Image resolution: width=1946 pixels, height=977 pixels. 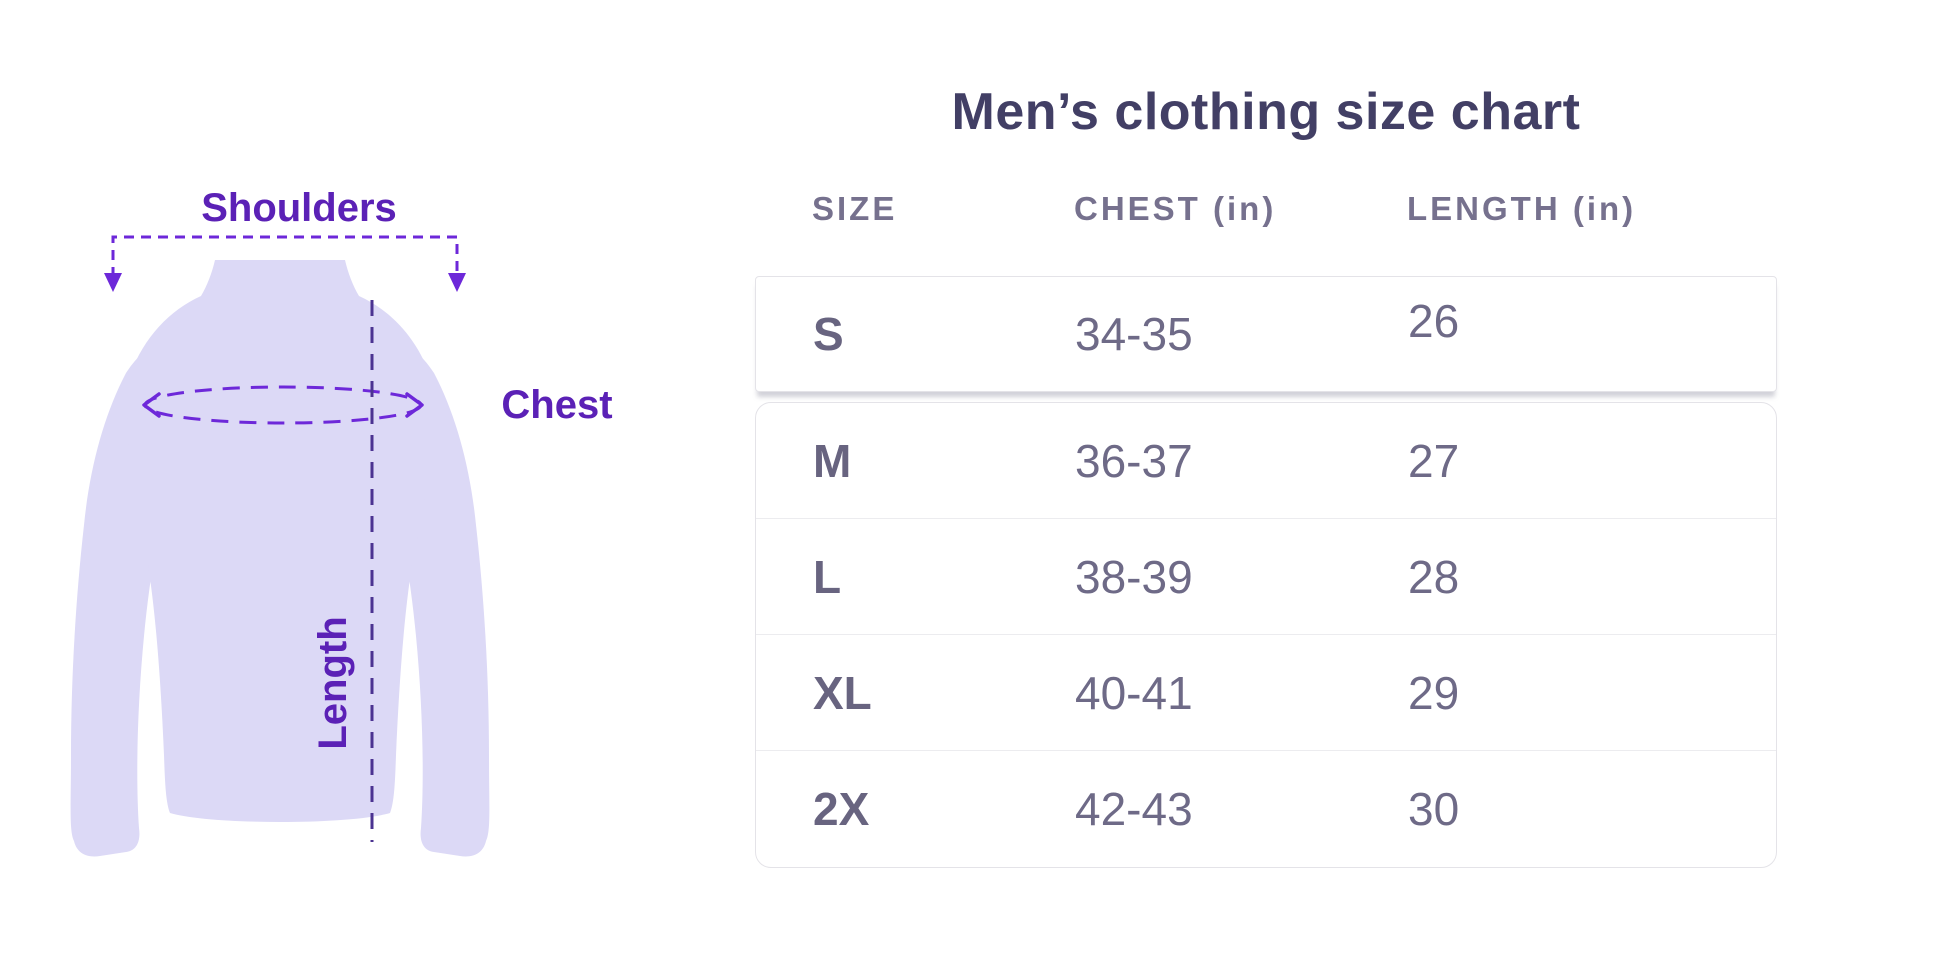 I want to click on shirt-body, so click(x=280, y=541).